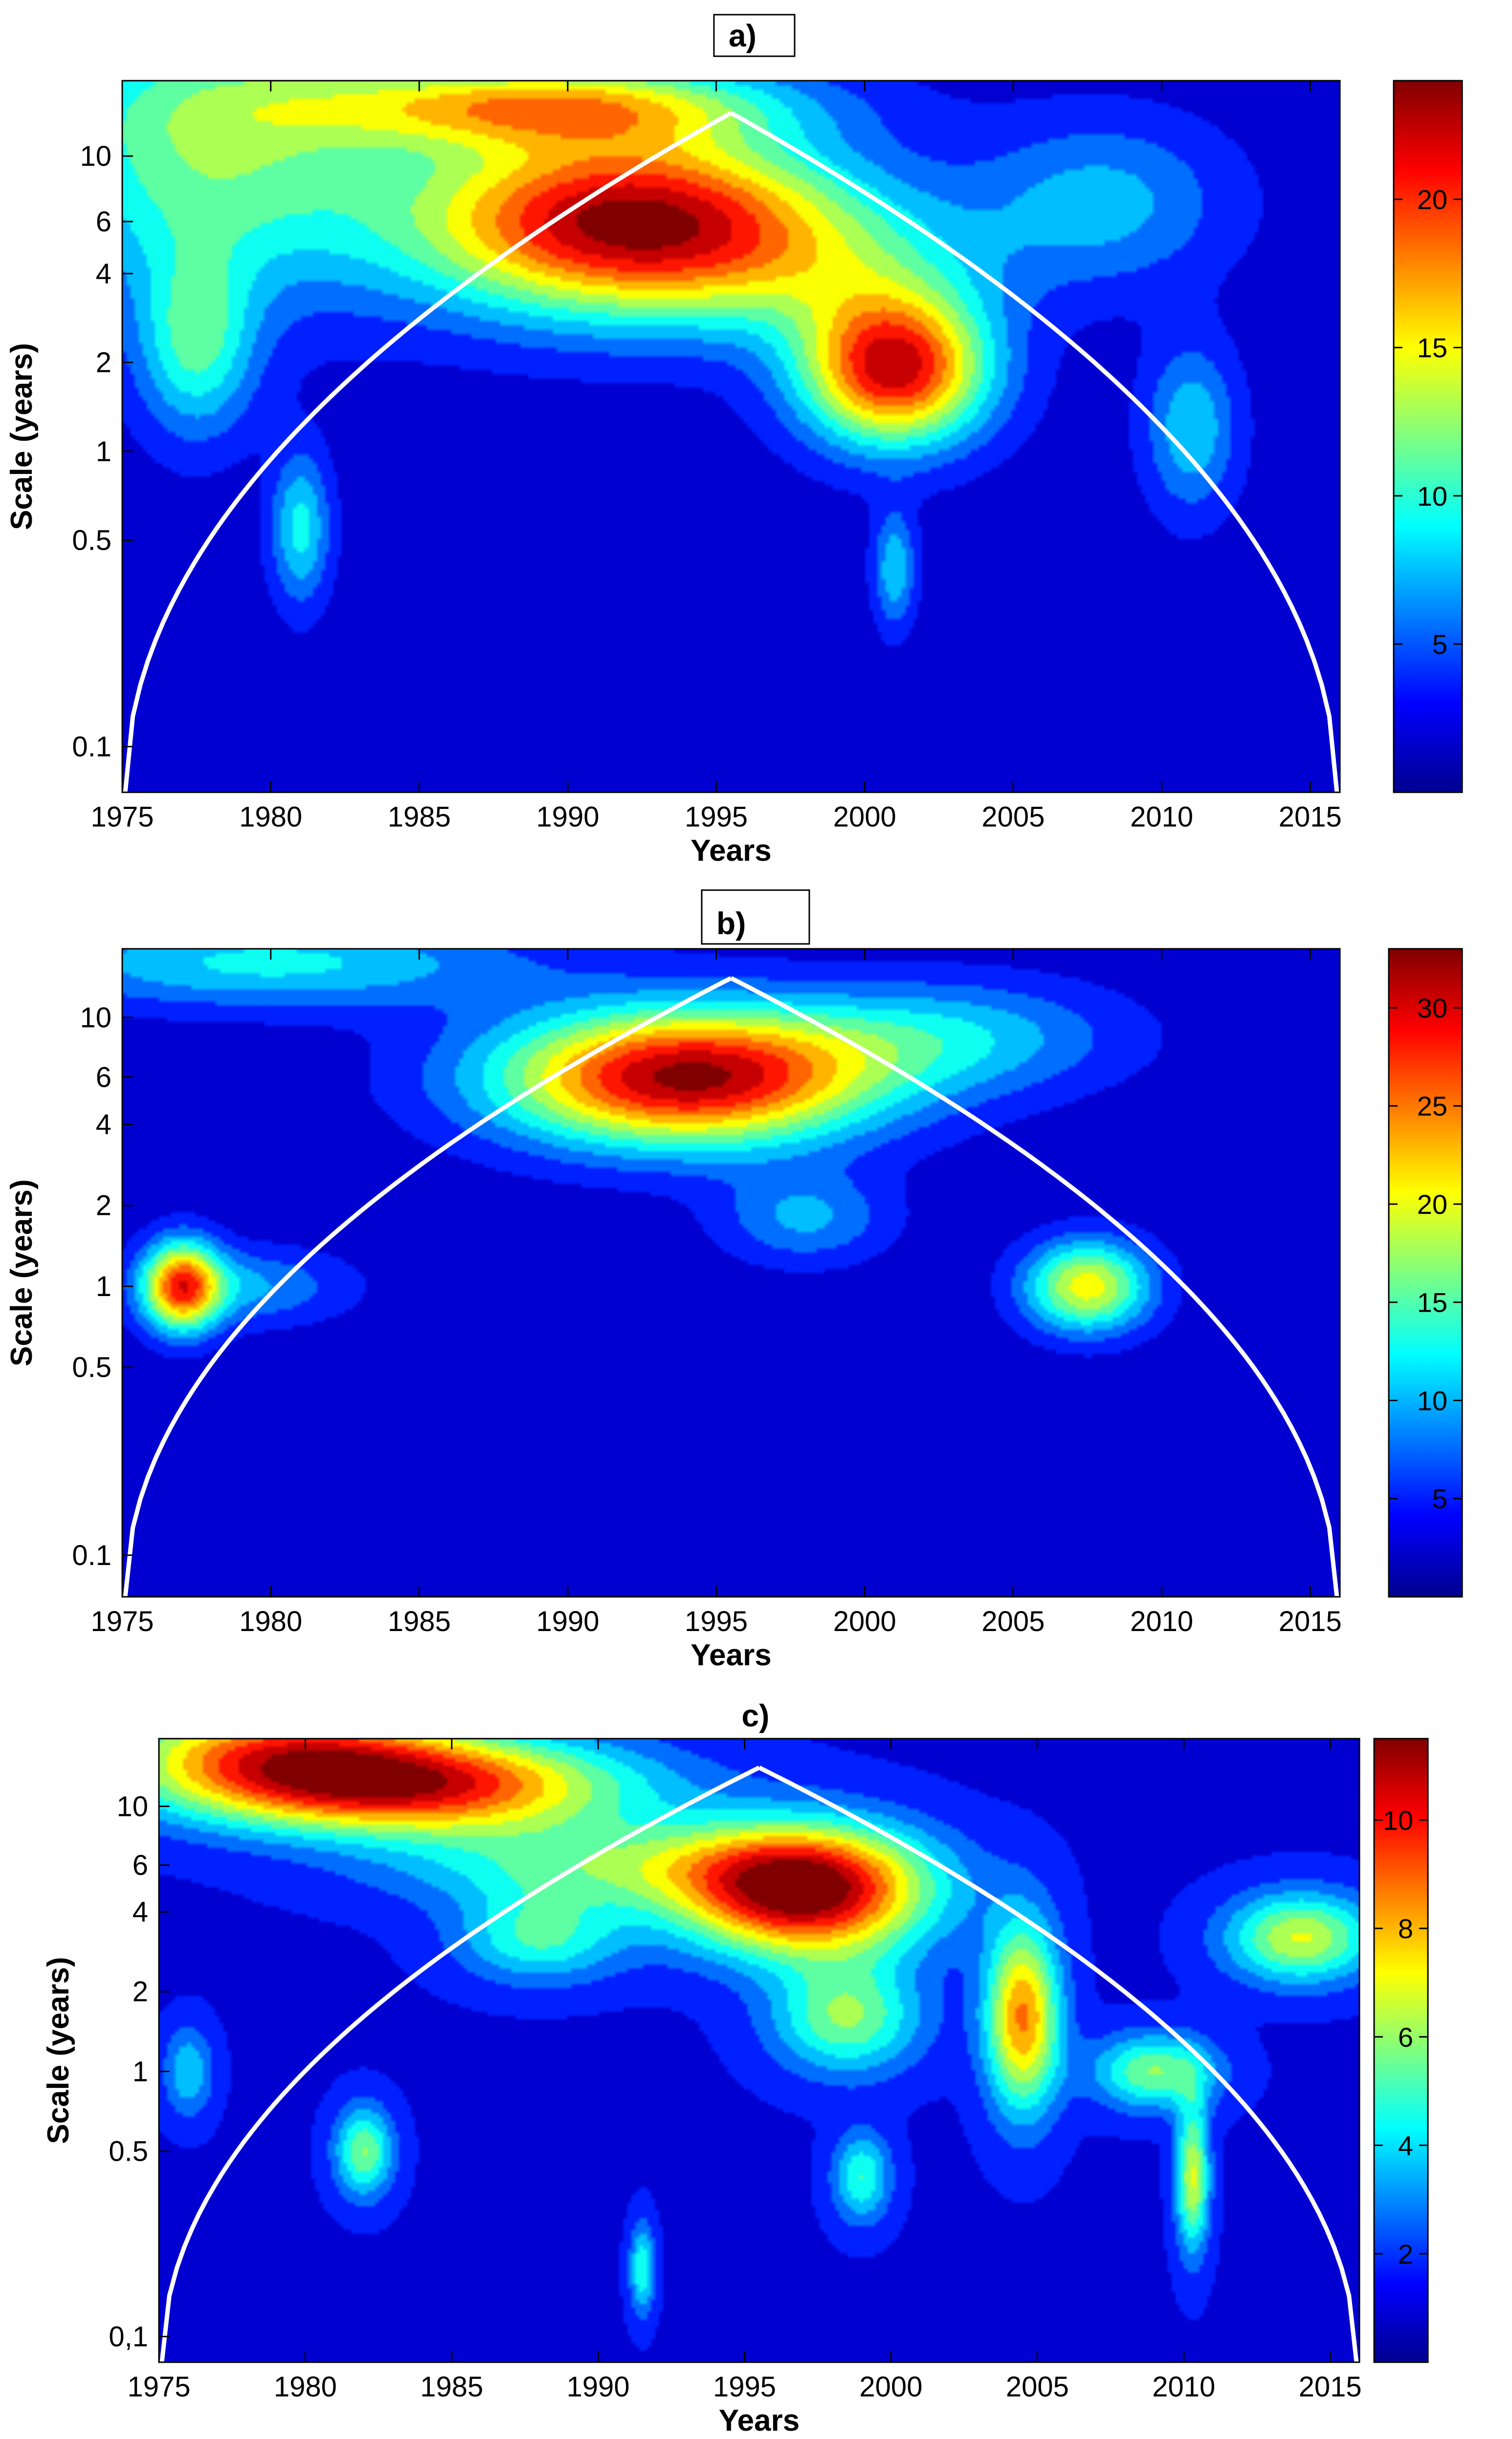  Describe the element at coordinates (1432, 1007) in the screenshot. I see `colorbar-tick-label: 30` at that location.